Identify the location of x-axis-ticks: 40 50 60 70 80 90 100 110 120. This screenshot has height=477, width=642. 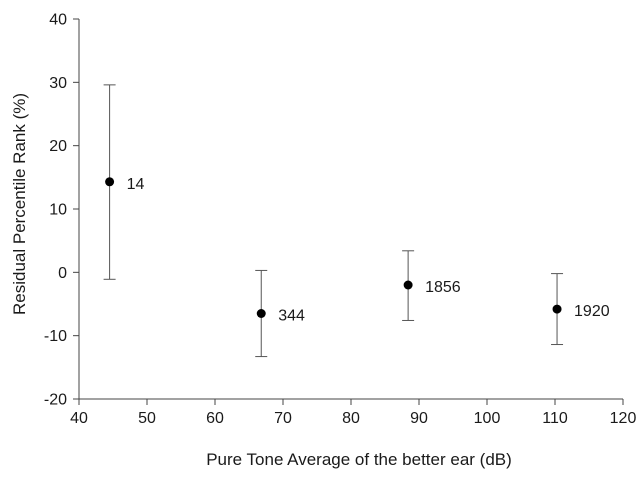
(353, 413).